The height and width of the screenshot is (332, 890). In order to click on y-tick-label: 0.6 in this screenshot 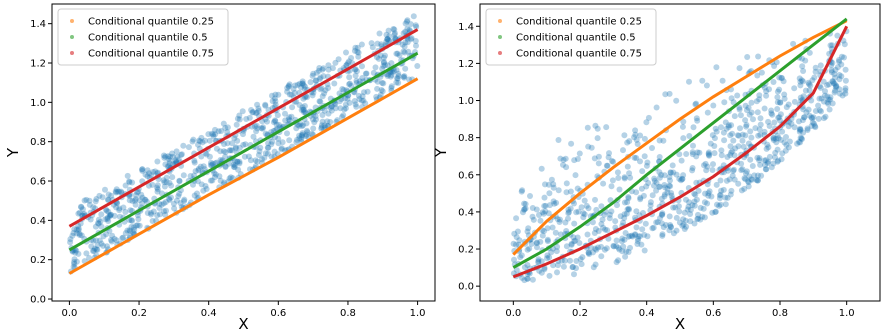, I will do `click(38, 182)`.